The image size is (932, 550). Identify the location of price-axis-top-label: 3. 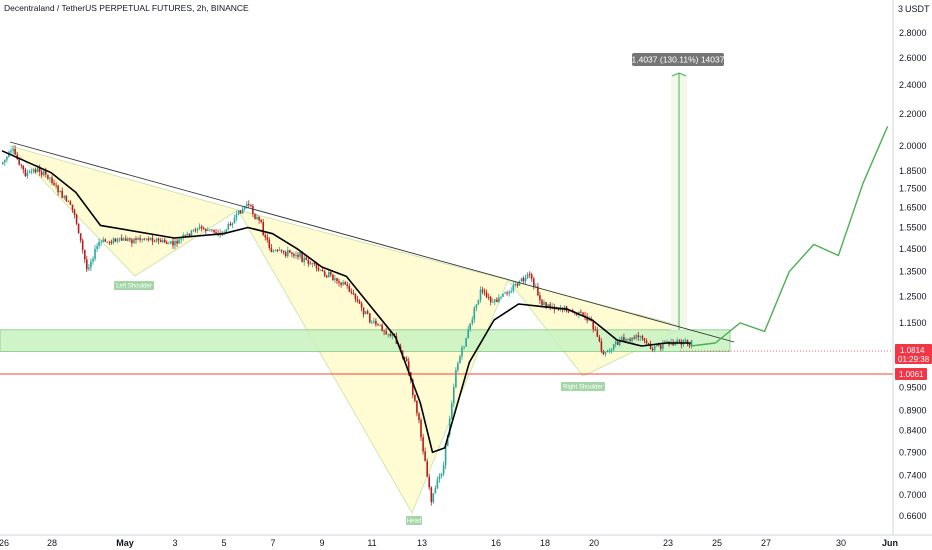
(900, 9).